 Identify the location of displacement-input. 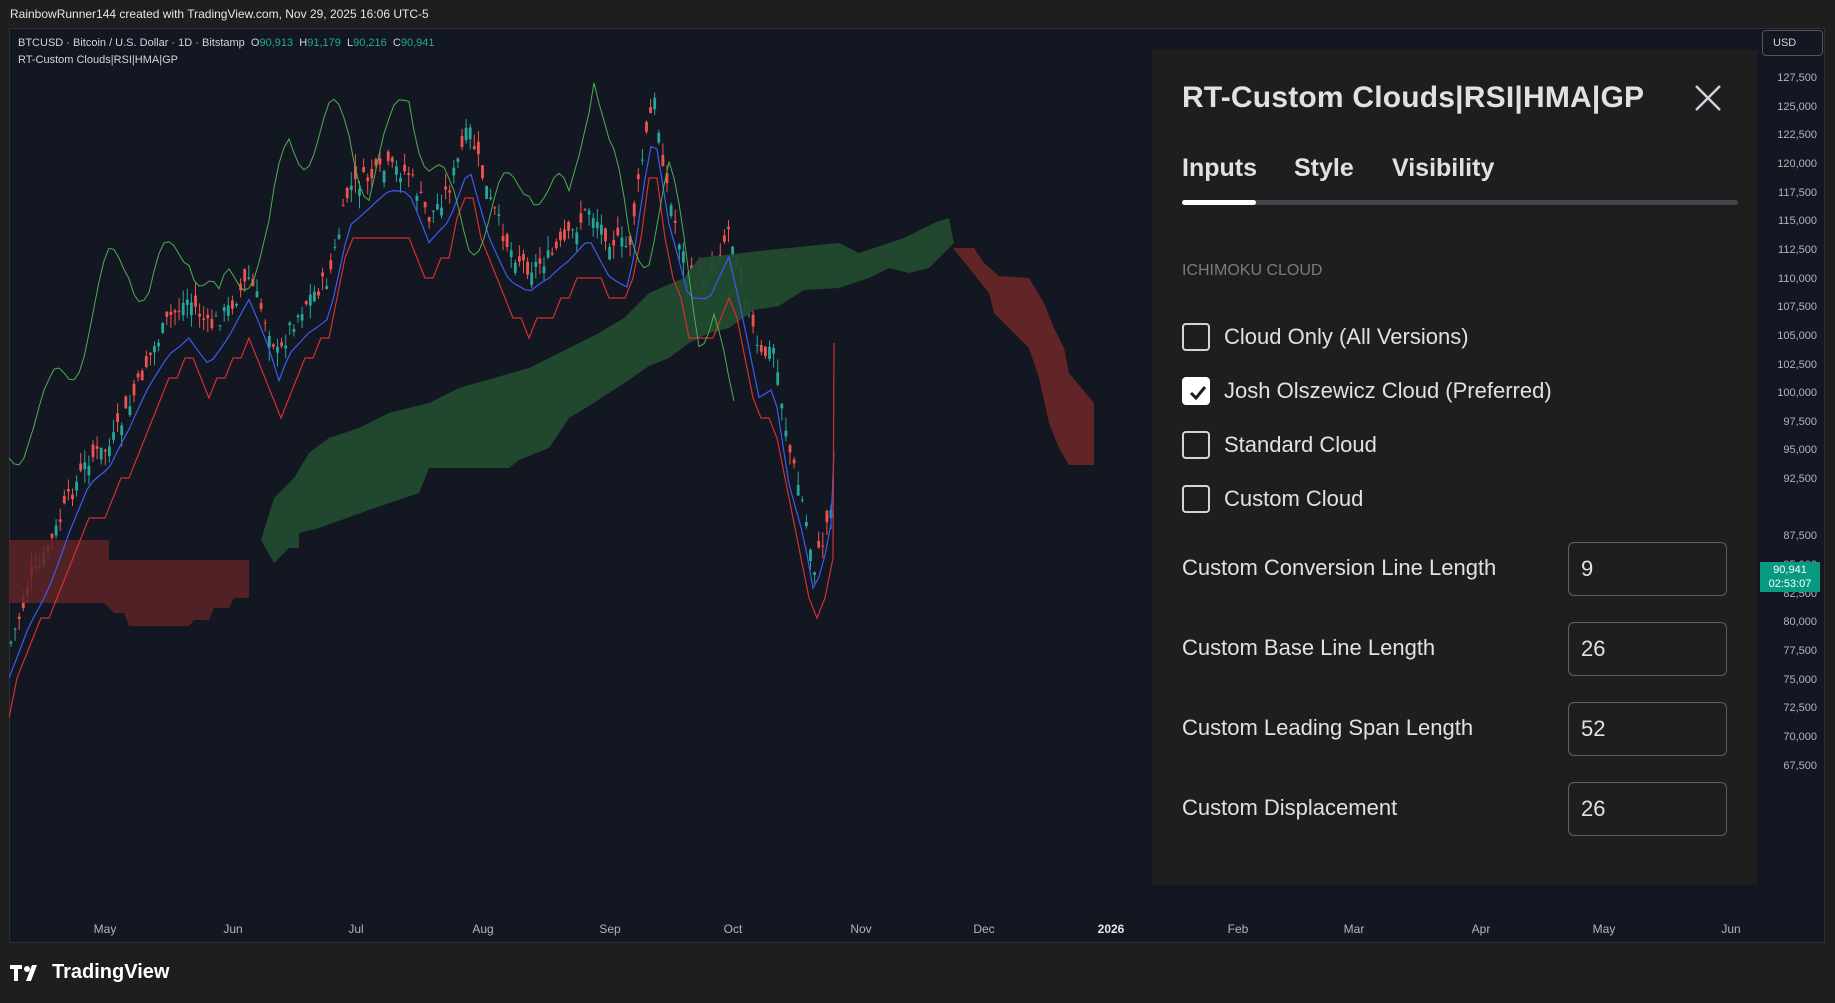
(1647, 809).